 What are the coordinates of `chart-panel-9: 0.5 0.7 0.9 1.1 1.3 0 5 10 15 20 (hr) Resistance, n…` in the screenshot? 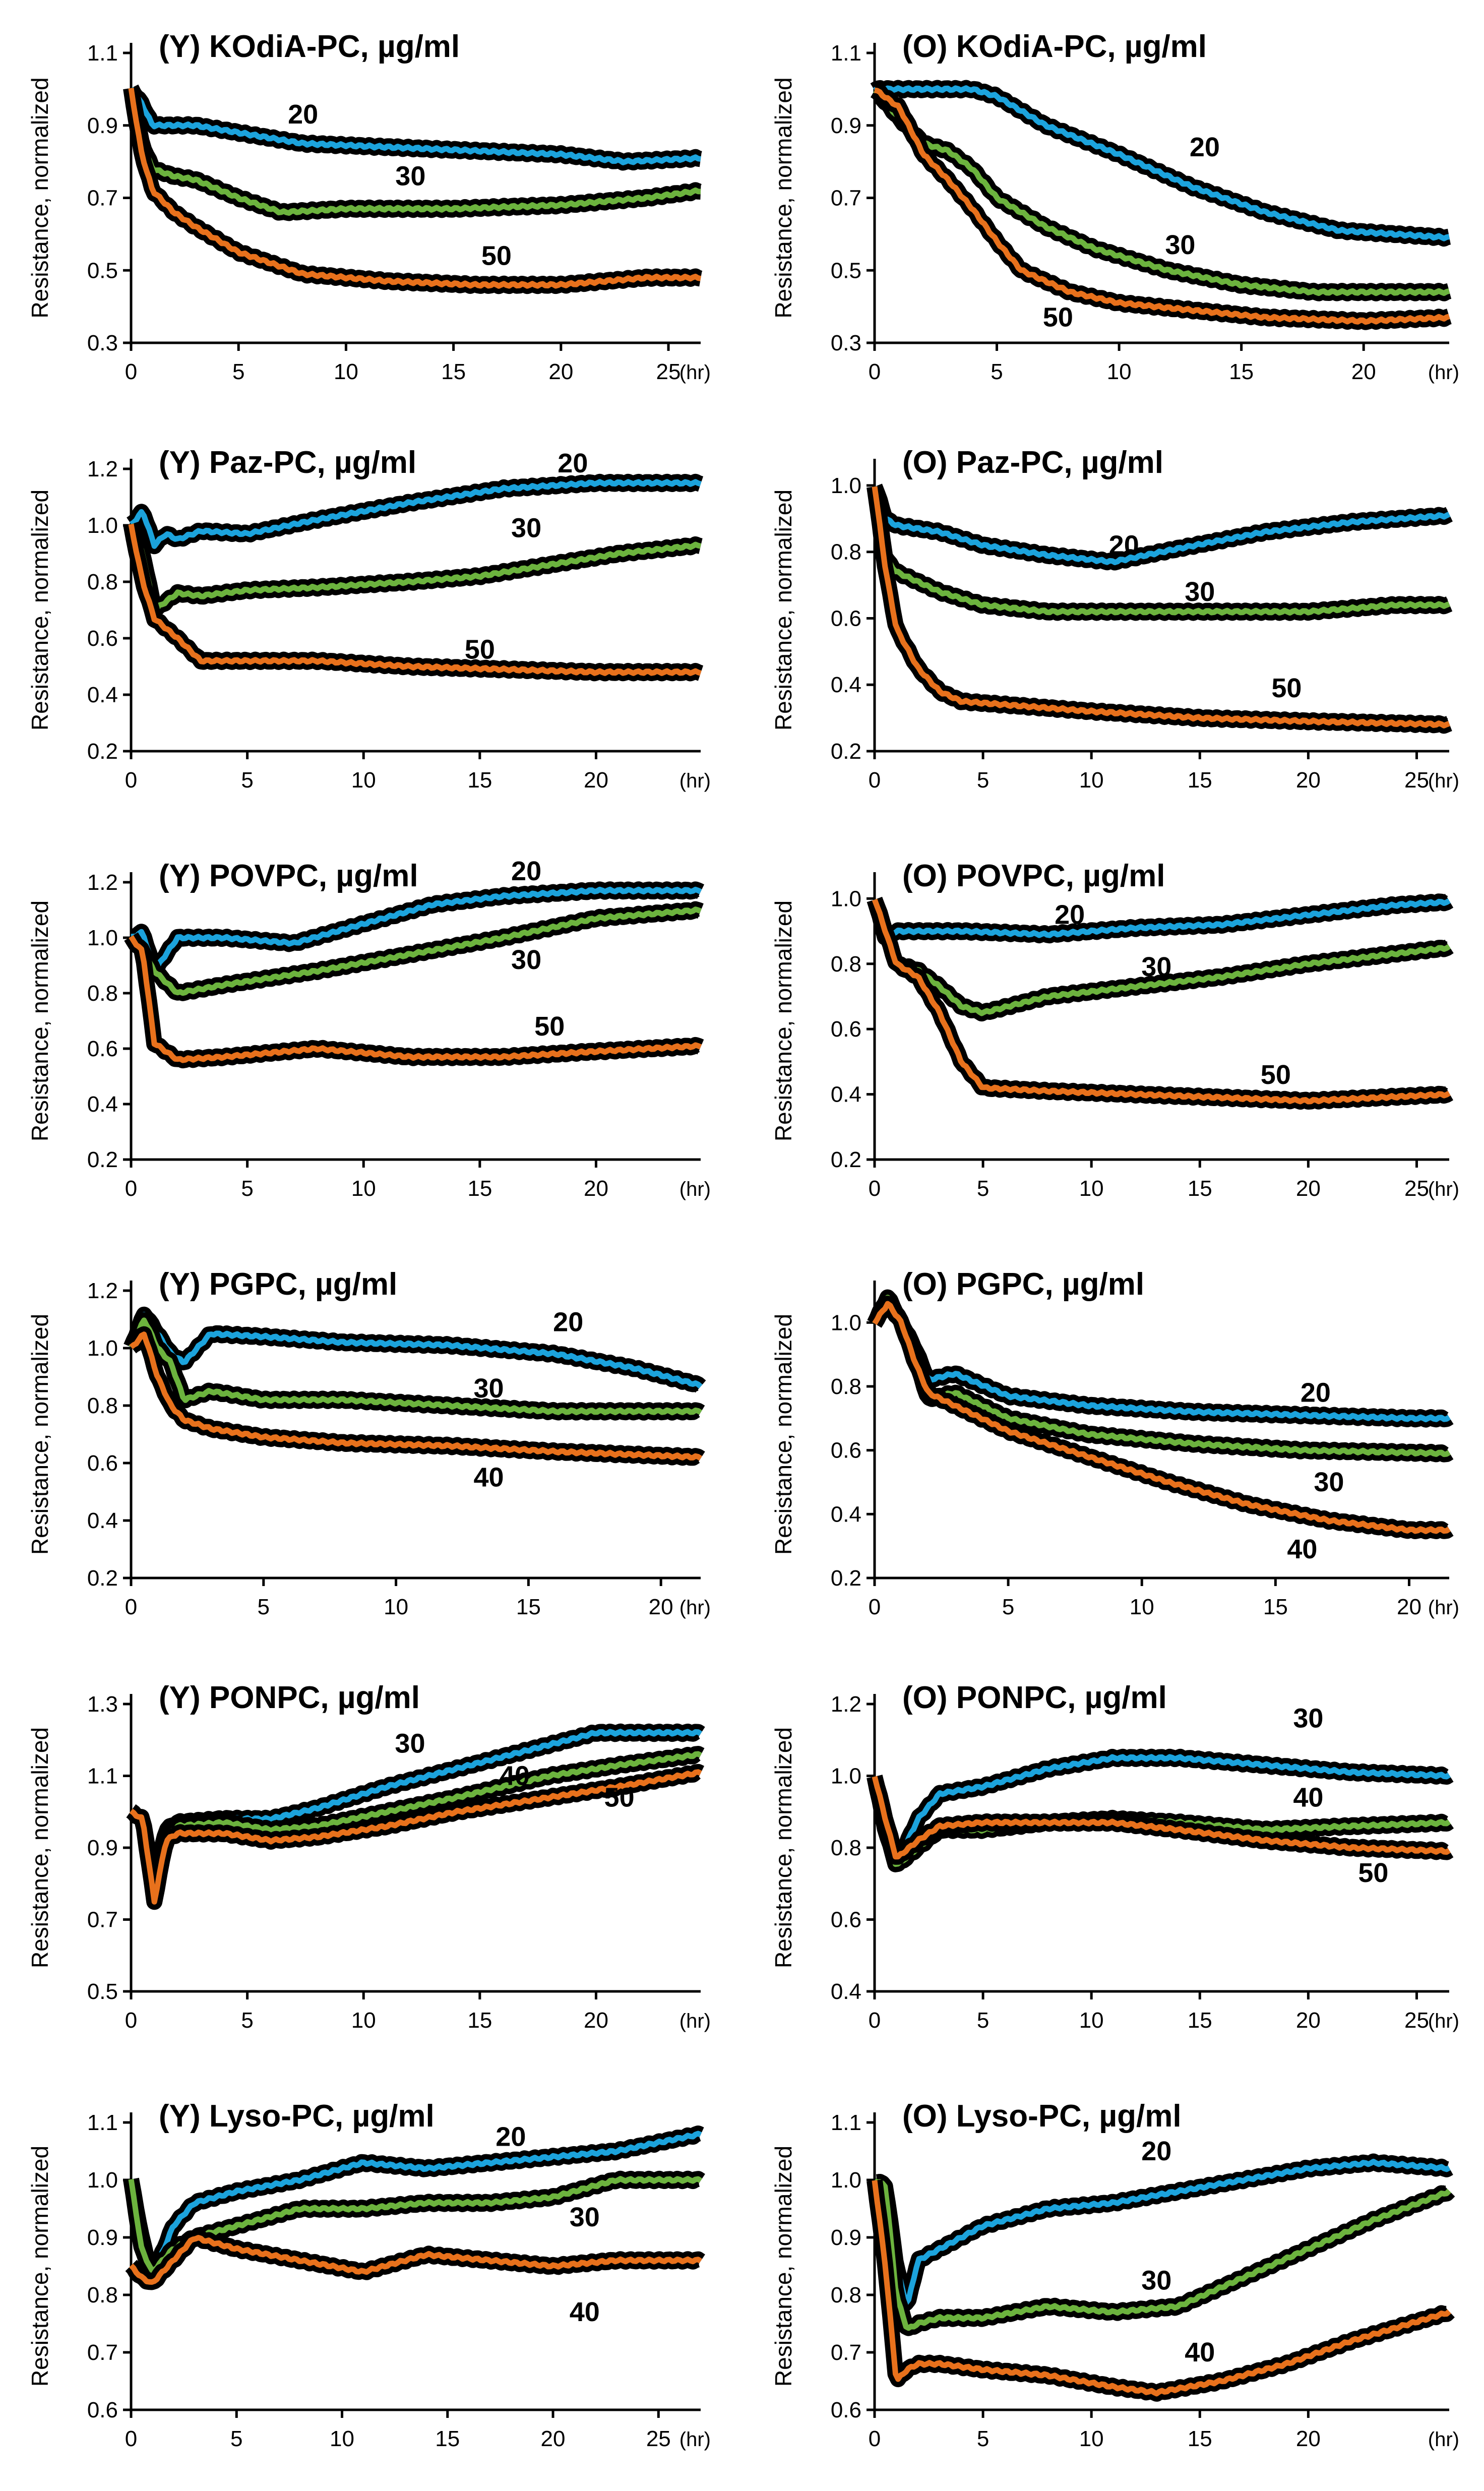 It's located at (369, 1856).